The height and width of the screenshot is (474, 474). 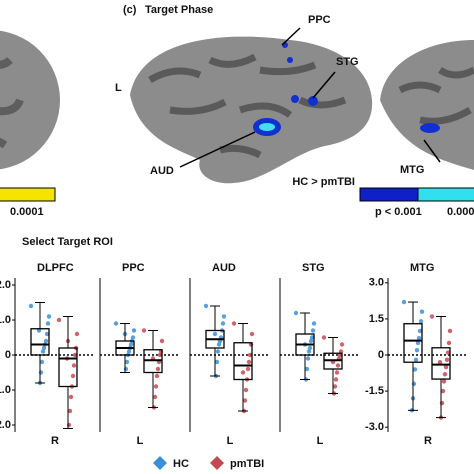 I want to click on figure-title: Target Phase, so click(x=179, y=10).